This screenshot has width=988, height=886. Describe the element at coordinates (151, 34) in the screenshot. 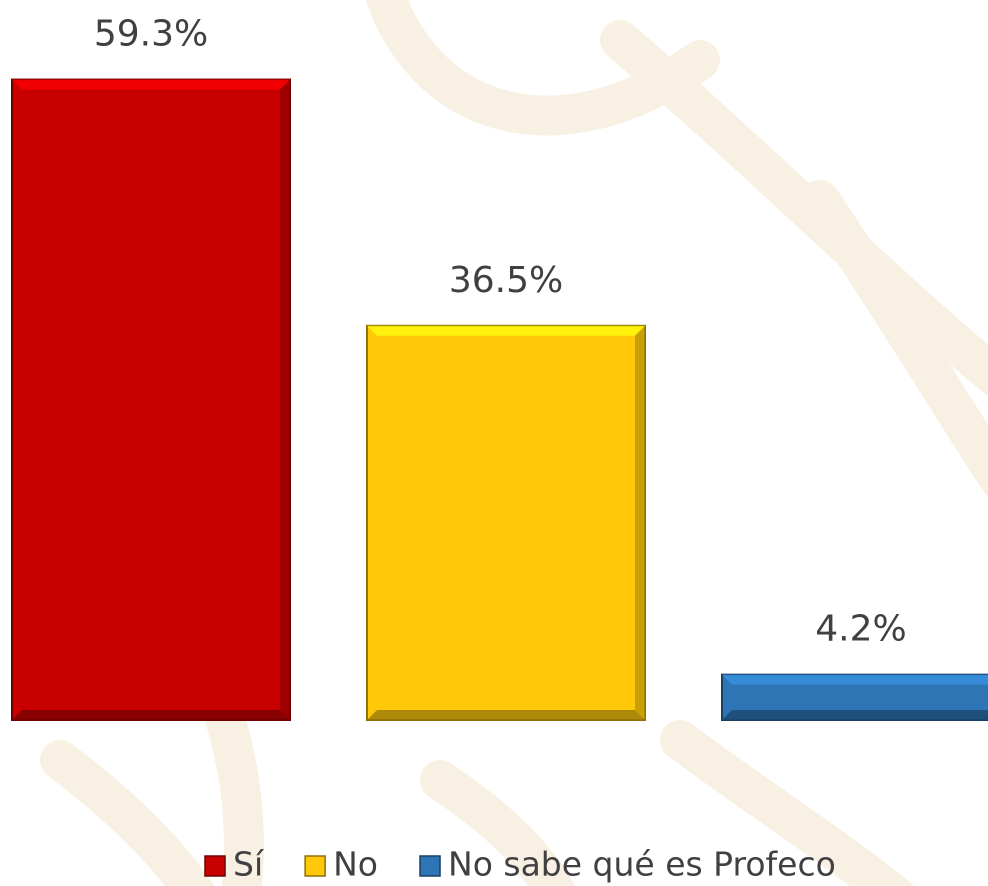

I see `data-label: 59.3%` at that location.